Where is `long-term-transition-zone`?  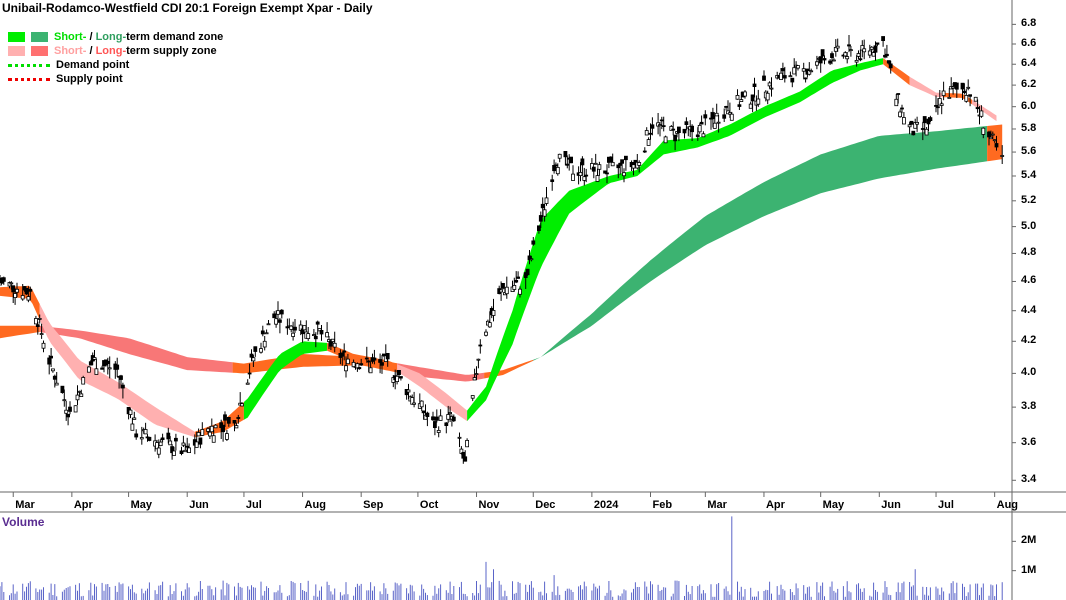
long-term-transition-zone is located at coordinates (20, 332).